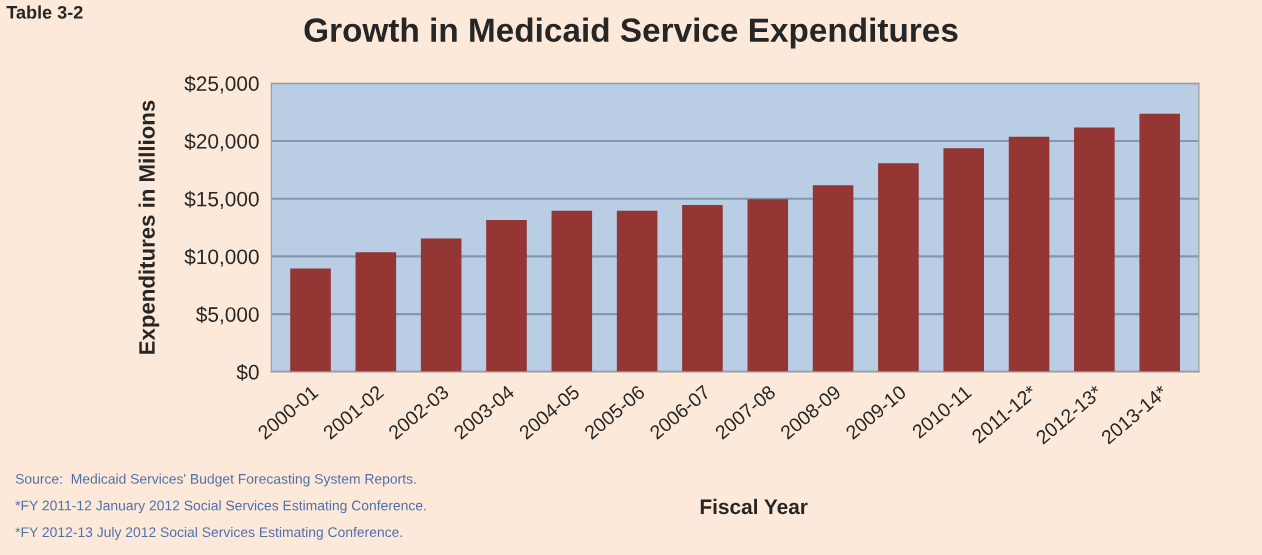 This screenshot has width=1262, height=555. I want to click on caption: Table 3-2, so click(44, 12).